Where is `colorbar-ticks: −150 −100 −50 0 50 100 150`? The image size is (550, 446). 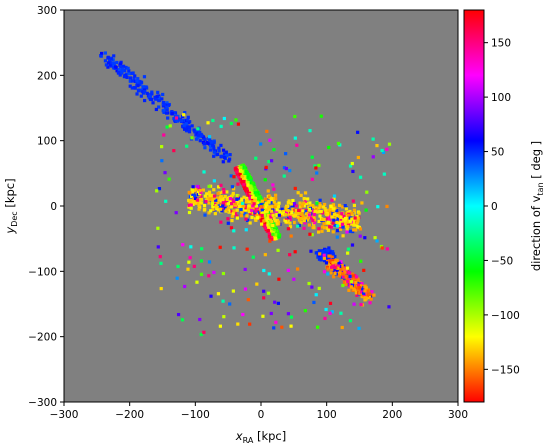
colorbar-ticks: −150 −100 −50 0 50 100 150 is located at coordinates (502, 207).